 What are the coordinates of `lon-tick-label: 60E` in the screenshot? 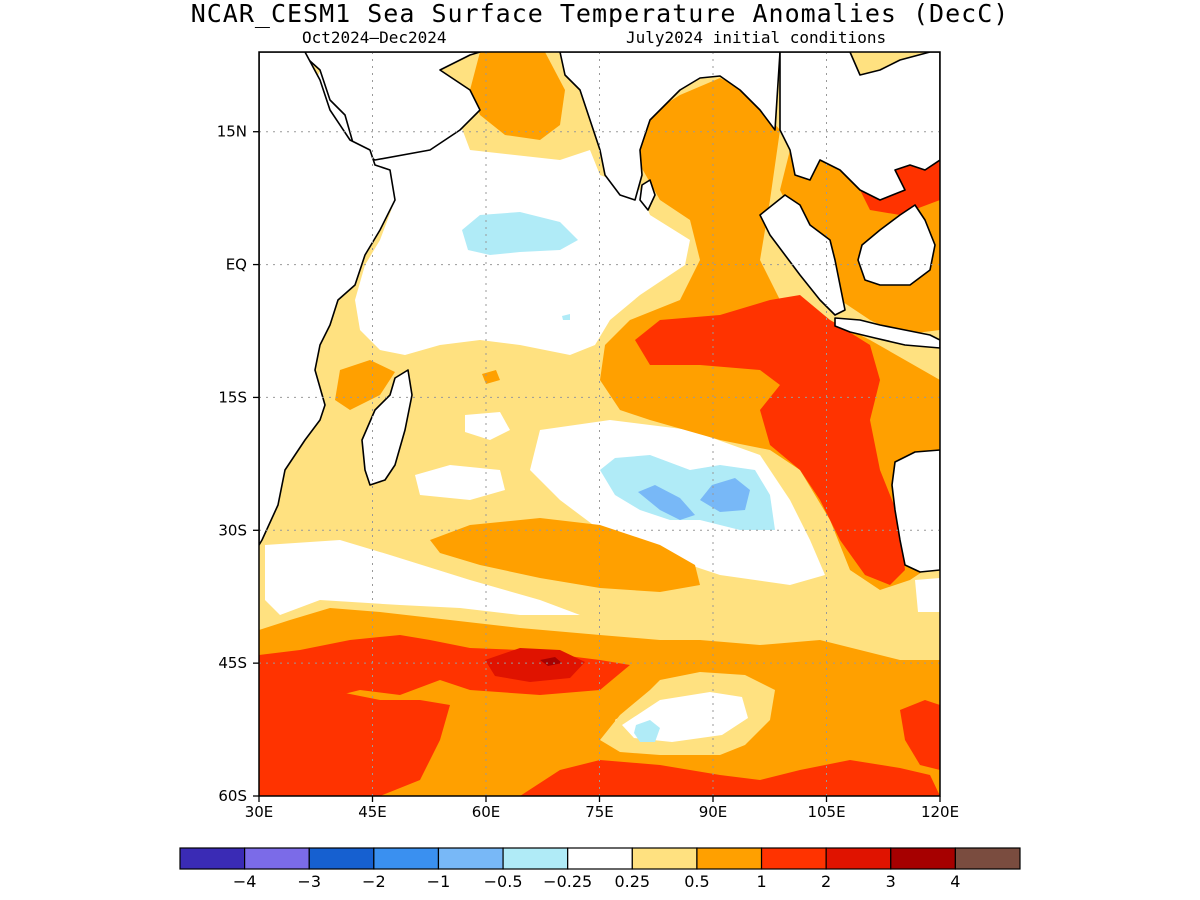 It's located at (486, 812).